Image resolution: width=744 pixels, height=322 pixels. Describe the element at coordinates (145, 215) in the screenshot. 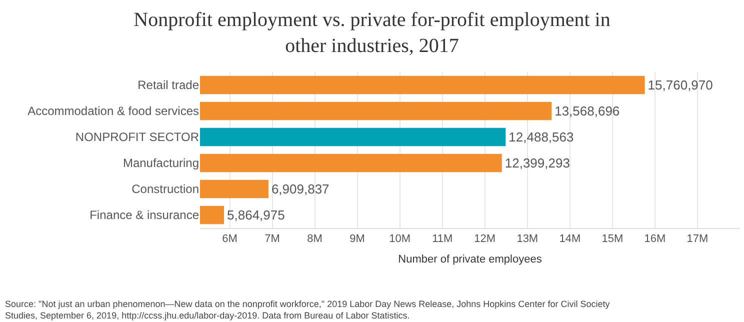

I see `y-tick-label: Finance & insurance` at that location.